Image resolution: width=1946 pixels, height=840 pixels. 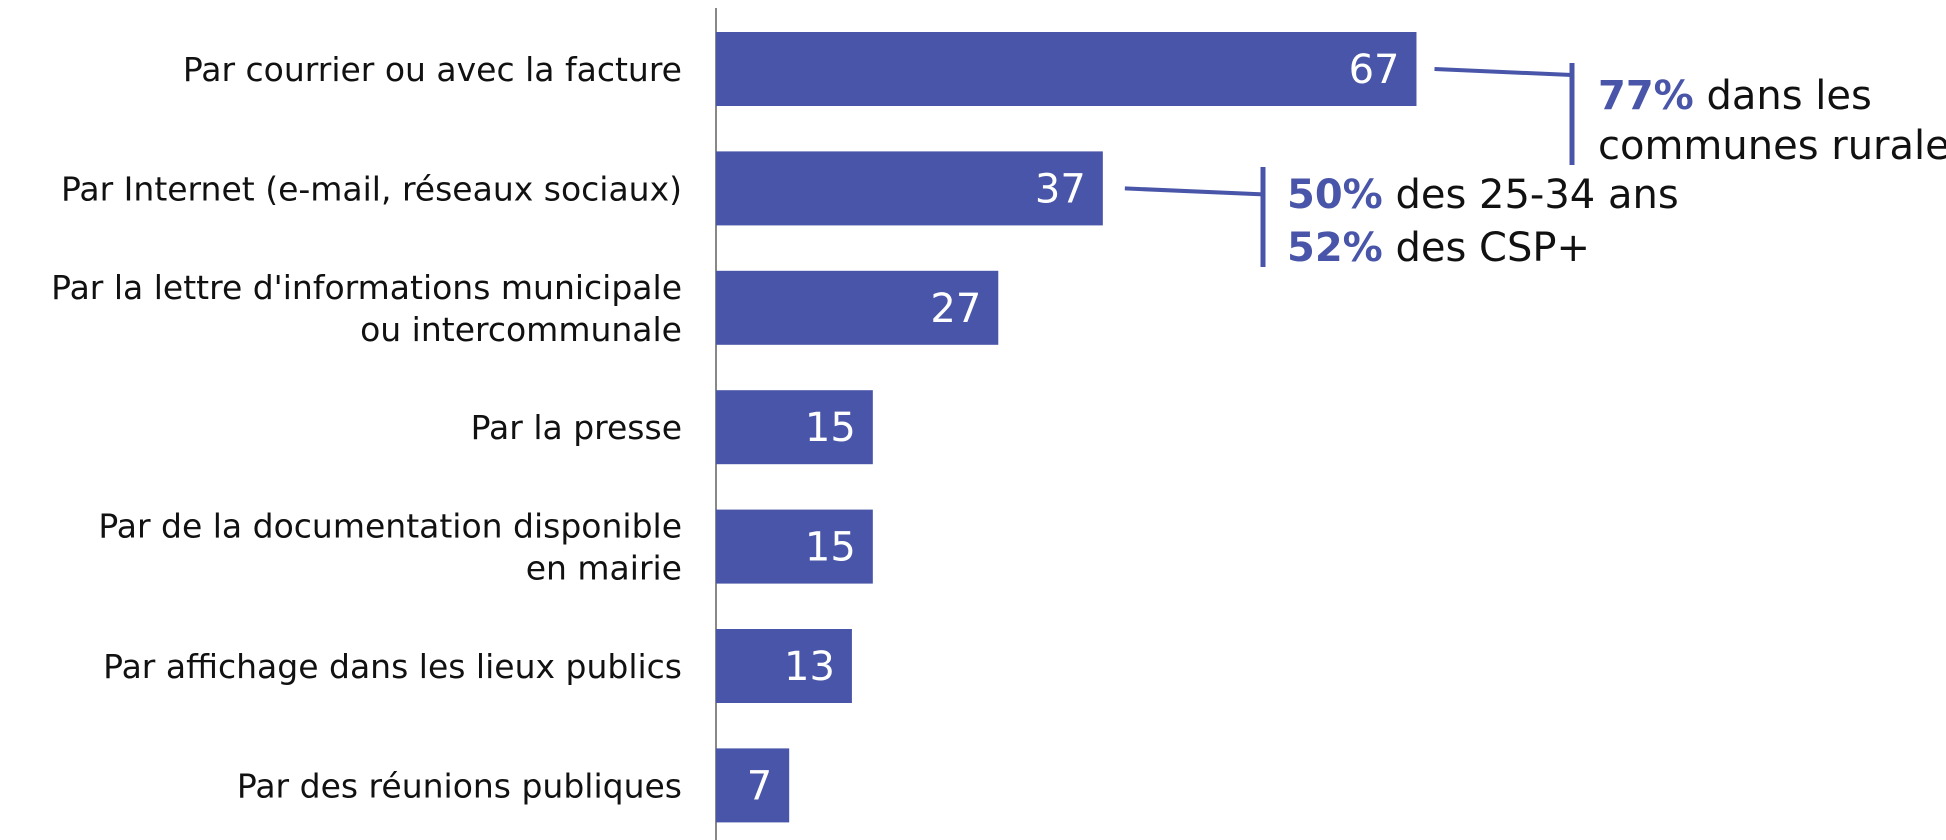 I want to click on annotation-text: communes rurales, so click(x=1772, y=146).